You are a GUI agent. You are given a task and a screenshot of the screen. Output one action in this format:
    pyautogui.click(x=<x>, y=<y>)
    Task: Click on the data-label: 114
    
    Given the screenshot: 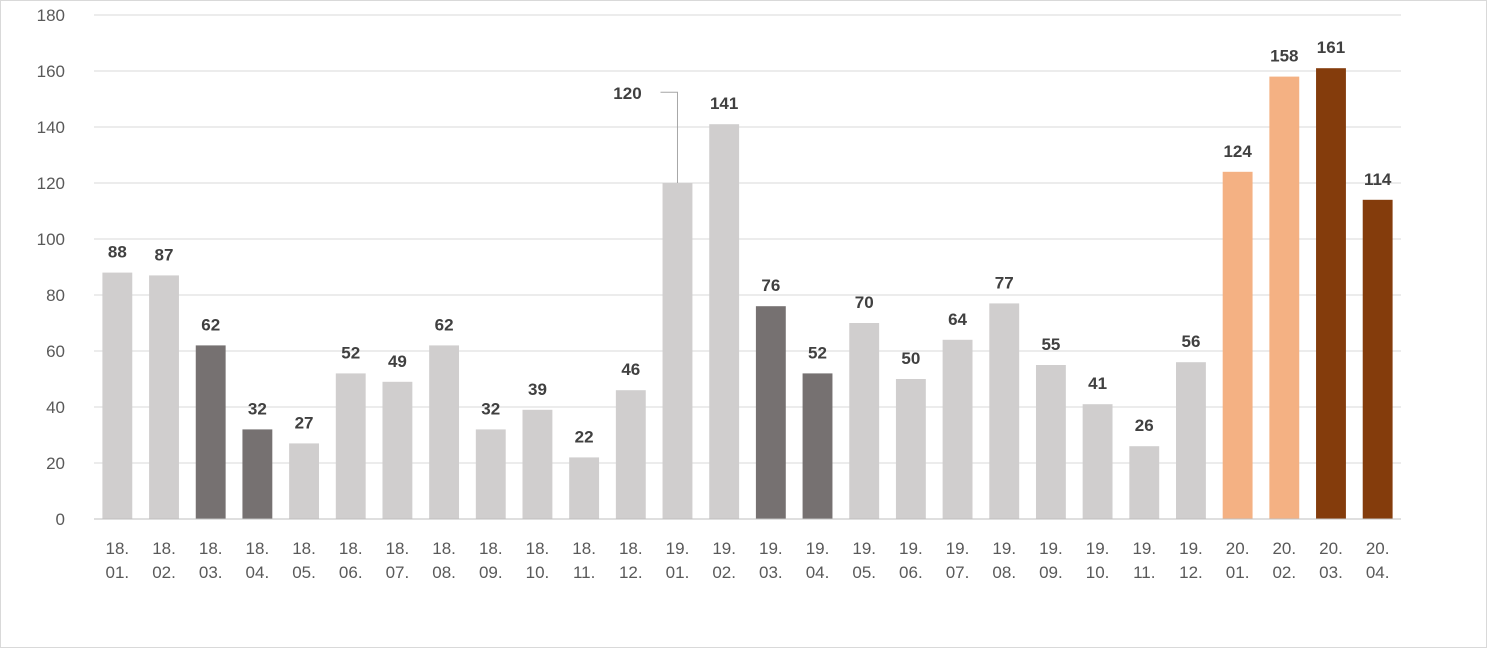 What is the action you would take?
    pyautogui.click(x=1378, y=179)
    